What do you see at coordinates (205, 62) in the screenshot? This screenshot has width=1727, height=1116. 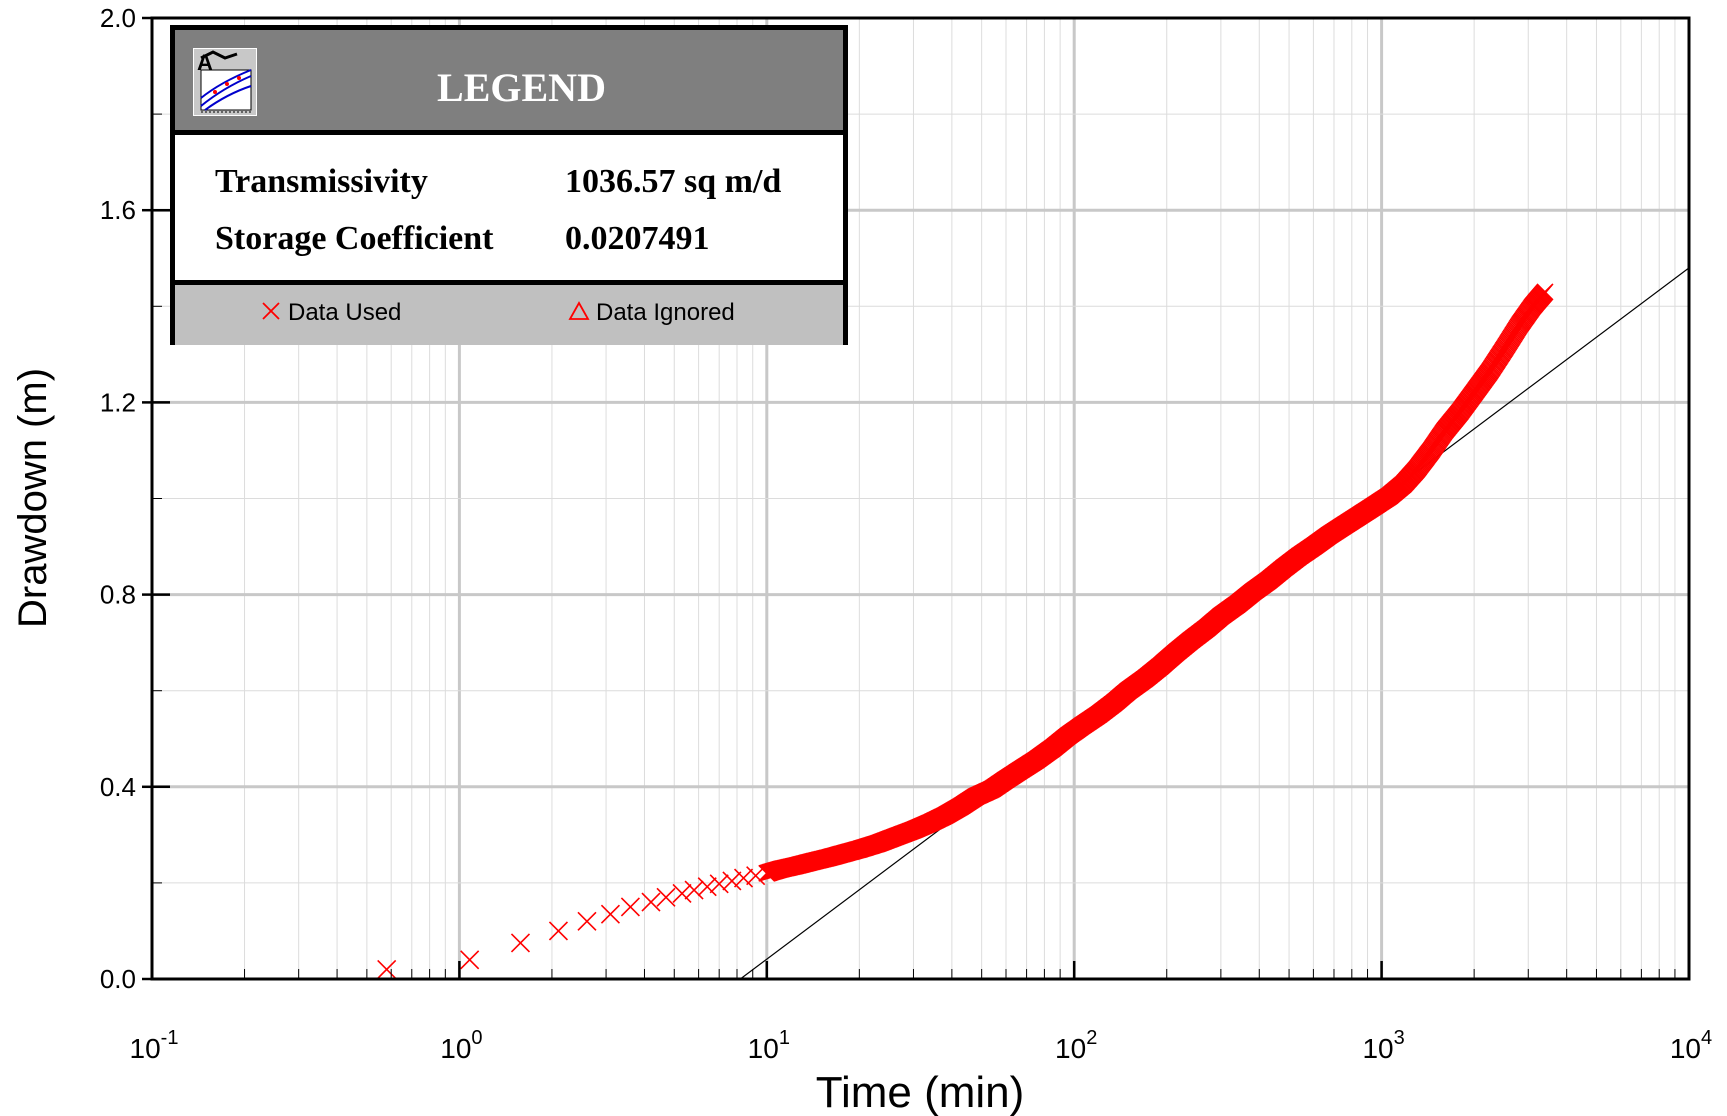 I see `svg-text: A` at bounding box center [205, 62].